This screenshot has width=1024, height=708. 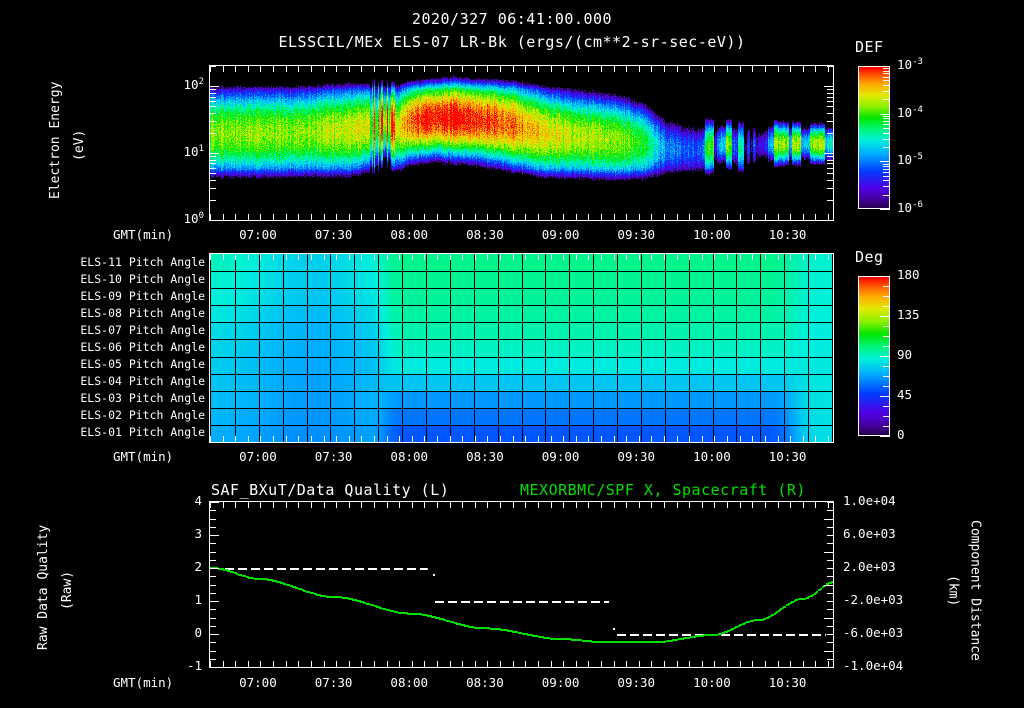 I want to click on panel3-ytick-right-label: -1.0e+04, so click(x=873, y=665).